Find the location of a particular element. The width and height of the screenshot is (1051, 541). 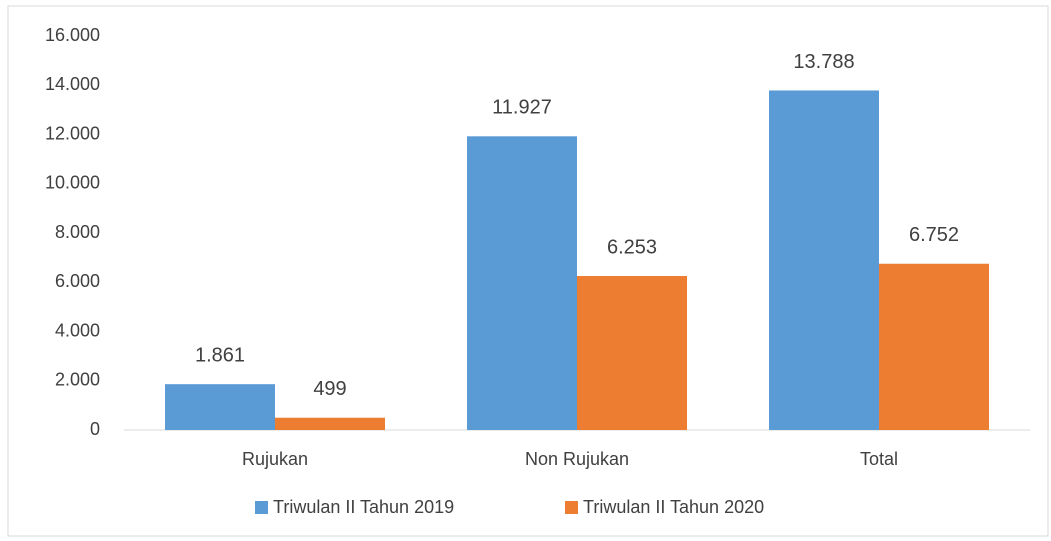

x-tick-label: Total is located at coordinates (879, 459).